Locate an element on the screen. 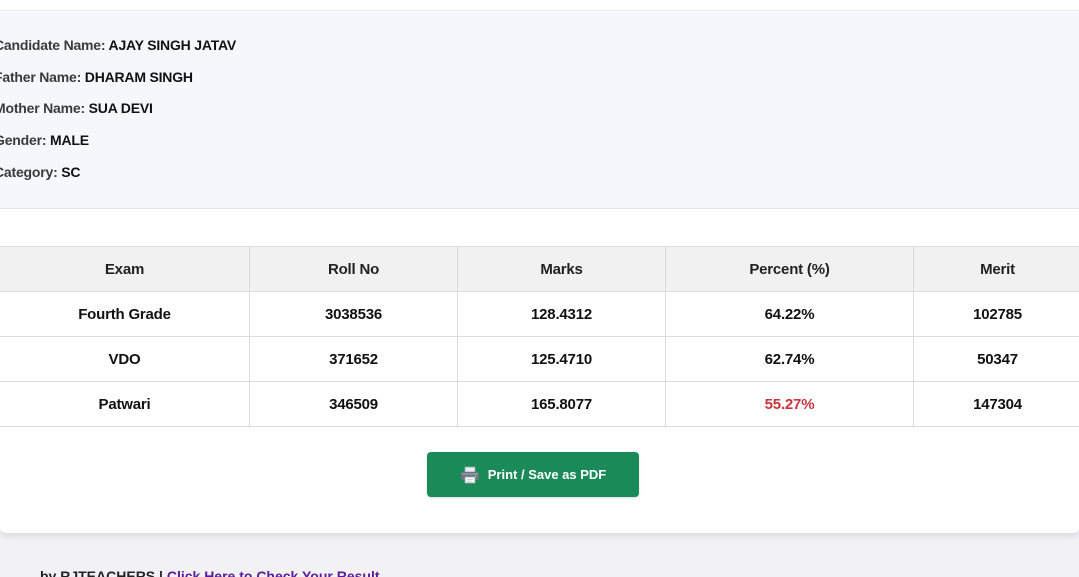  print-save-pdf-button: Print / Save as PDF is located at coordinates (533, 474).